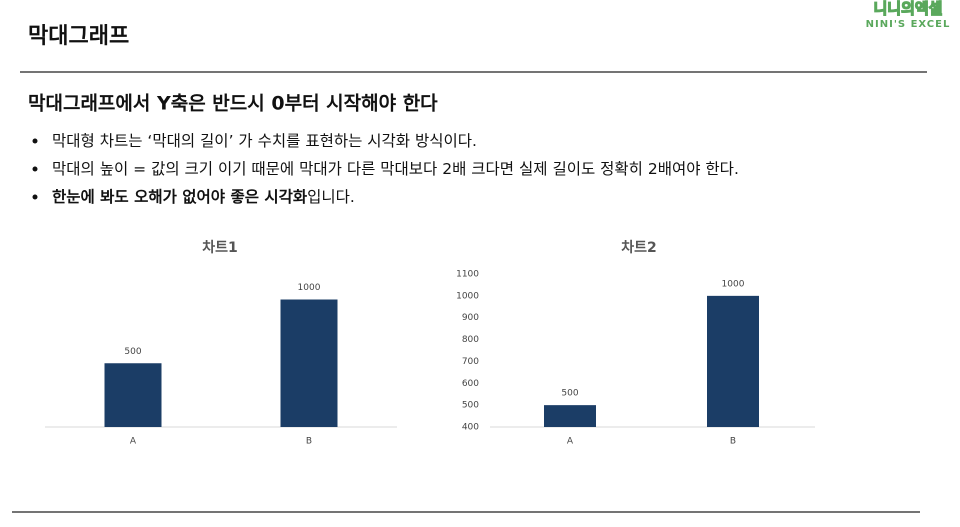  I want to click on bullet: 한눈에 봐도 오해가 없어야 좋은 시각화입니다., so click(203, 196).